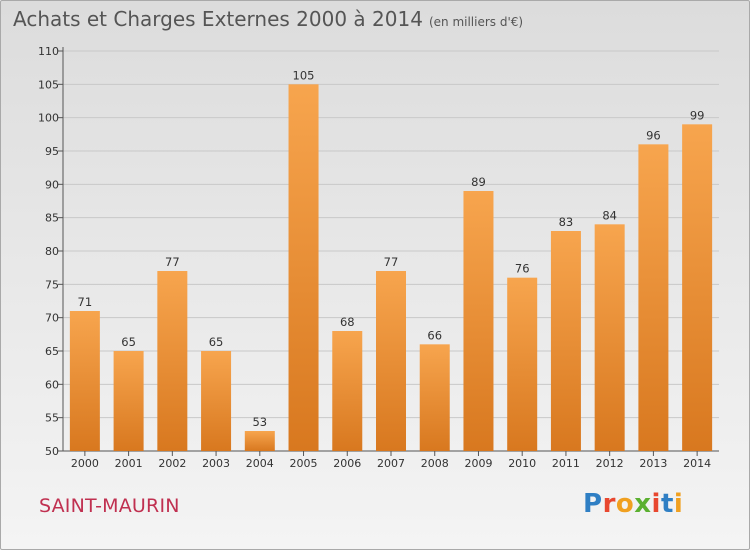  I want to click on data-label-2011: 83, so click(566, 222).